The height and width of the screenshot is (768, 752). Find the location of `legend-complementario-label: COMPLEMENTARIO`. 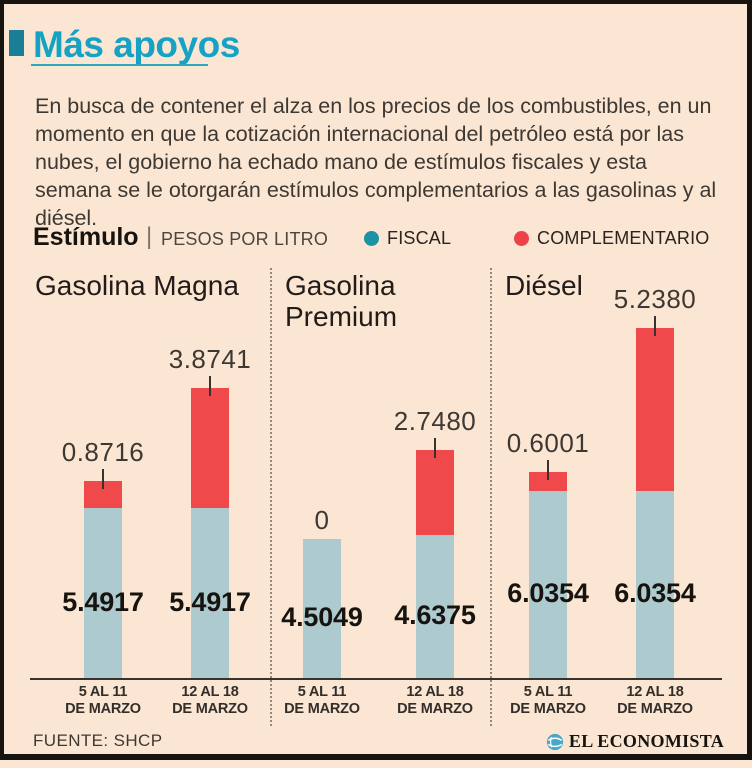

legend-complementario-label: COMPLEMENTARIO is located at coordinates (623, 238).